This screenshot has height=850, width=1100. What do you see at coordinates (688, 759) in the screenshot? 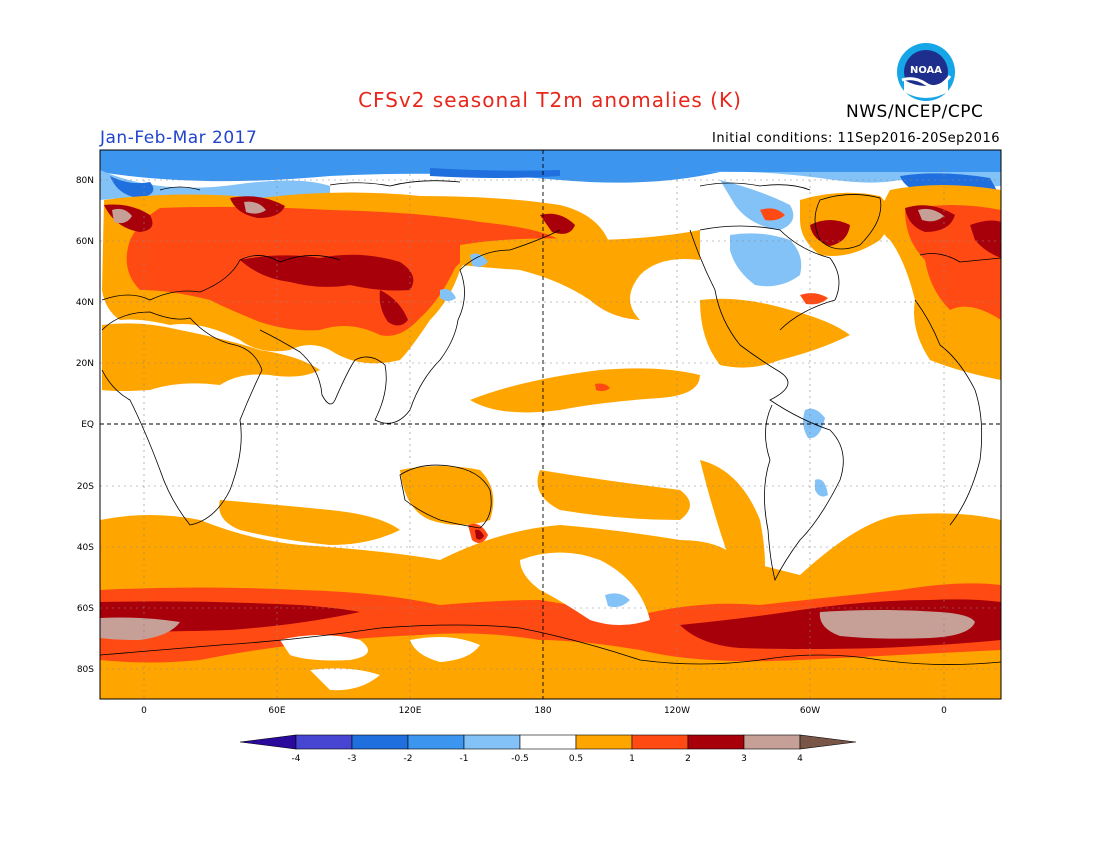
I see `color-bar-tick-label: 2` at bounding box center [688, 759].